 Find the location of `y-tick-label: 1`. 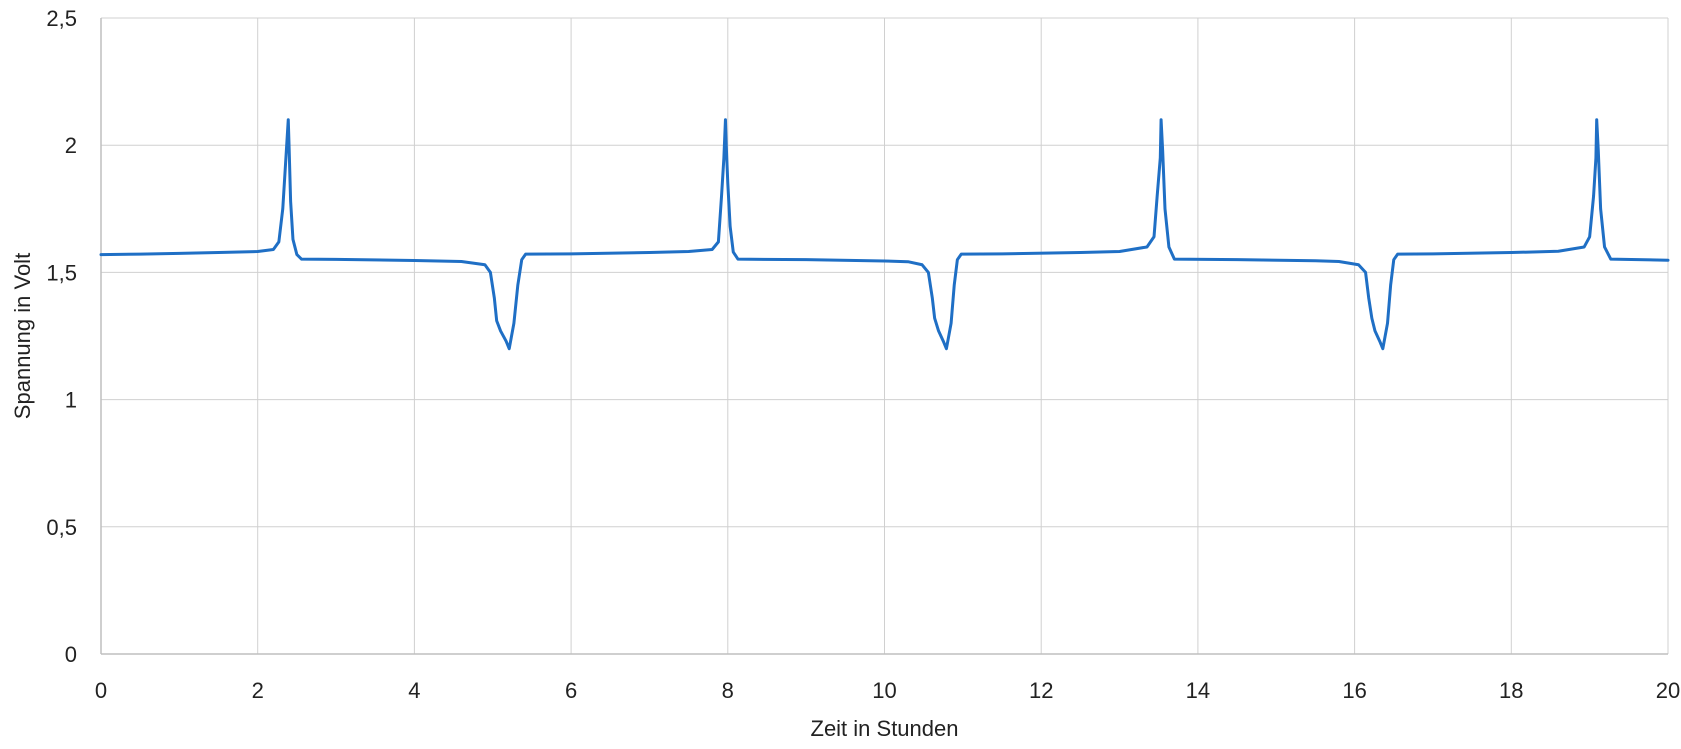

y-tick-label: 1 is located at coordinates (71, 400).